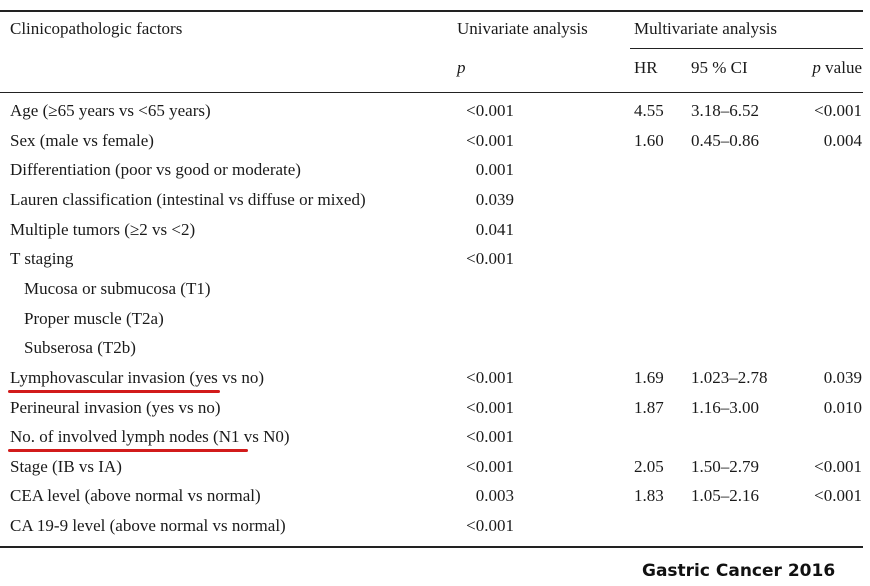 The width and height of the screenshot is (870, 586). I want to click on header-p-value: p value, so click(837, 68).